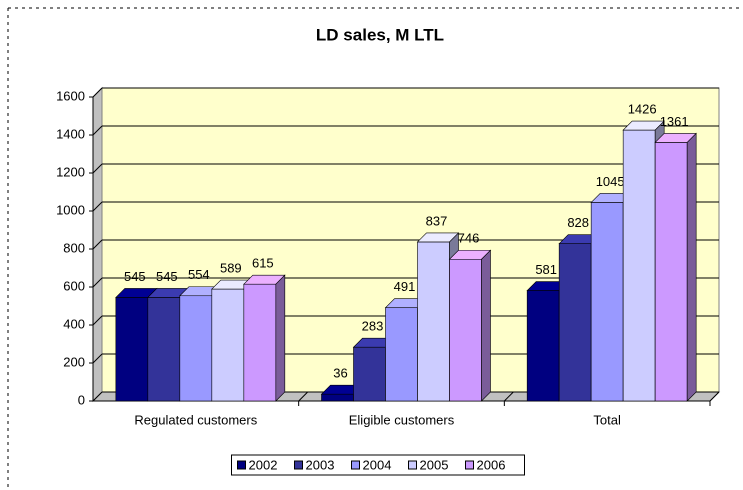 The width and height of the screenshot is (743, 490). What do you see at coordinates (263, 464) in the screenshot?
I see `legend-label: 2002` at bounding box center [263, 464].